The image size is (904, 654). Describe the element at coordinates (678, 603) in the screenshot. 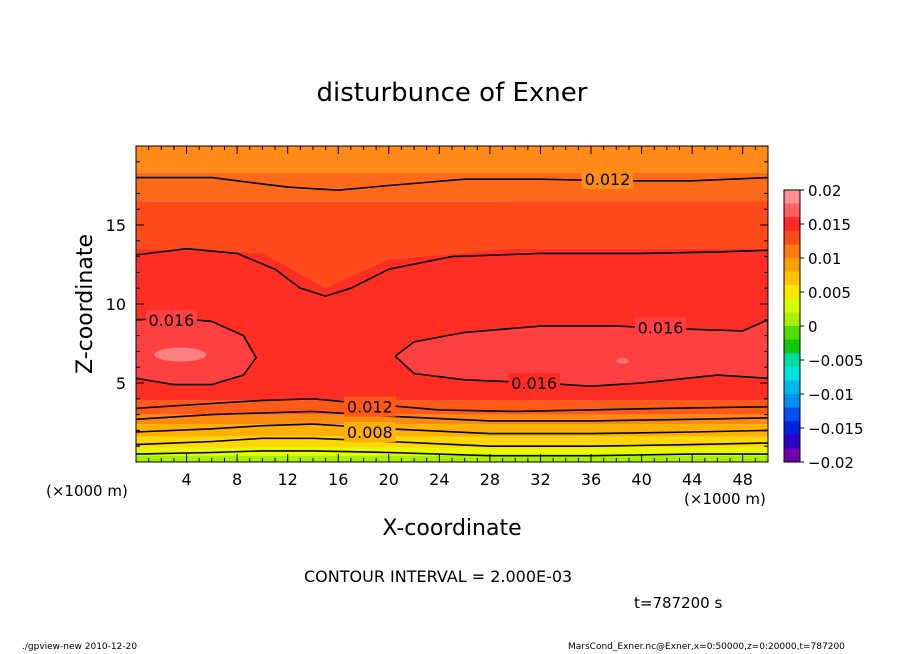

I see `time-label: t=787200 s` at that location.